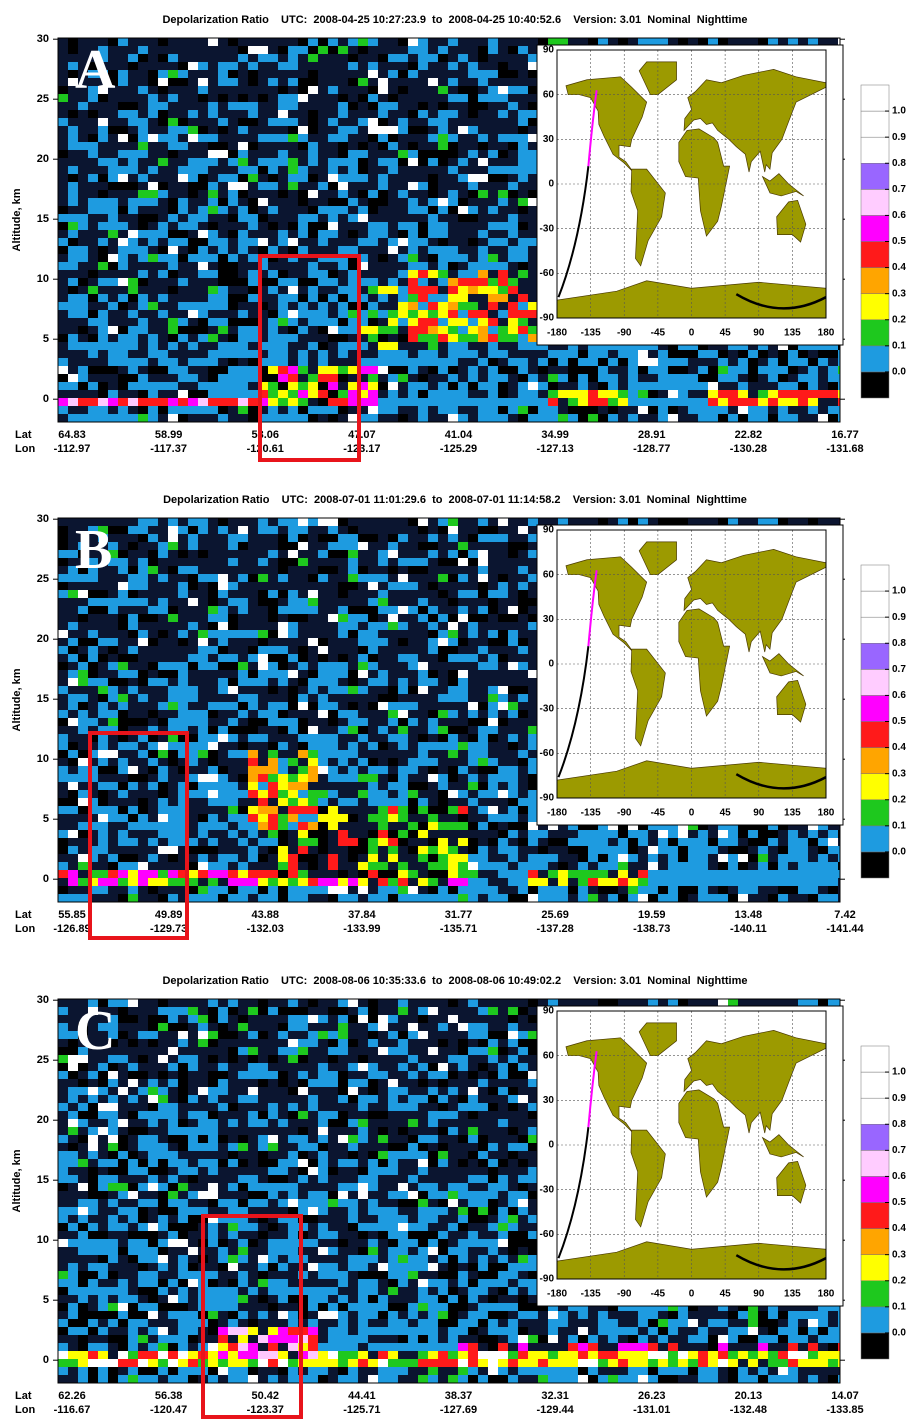 The width and height of the screenshot is (910, 1419). What do you see at coordinates (844, 449) in the screenshot?
I see `lon-label: -131.68` at bounding box center [844, 449].